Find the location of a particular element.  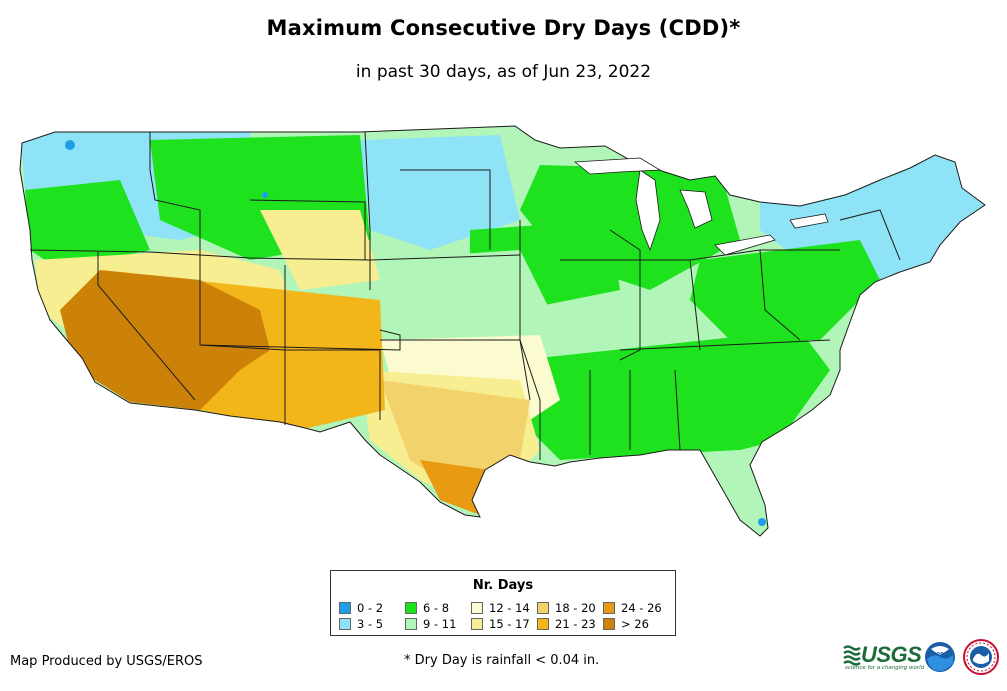

map-credit: Map Produced by USGS/EROS is located at coordinates (106, 661).